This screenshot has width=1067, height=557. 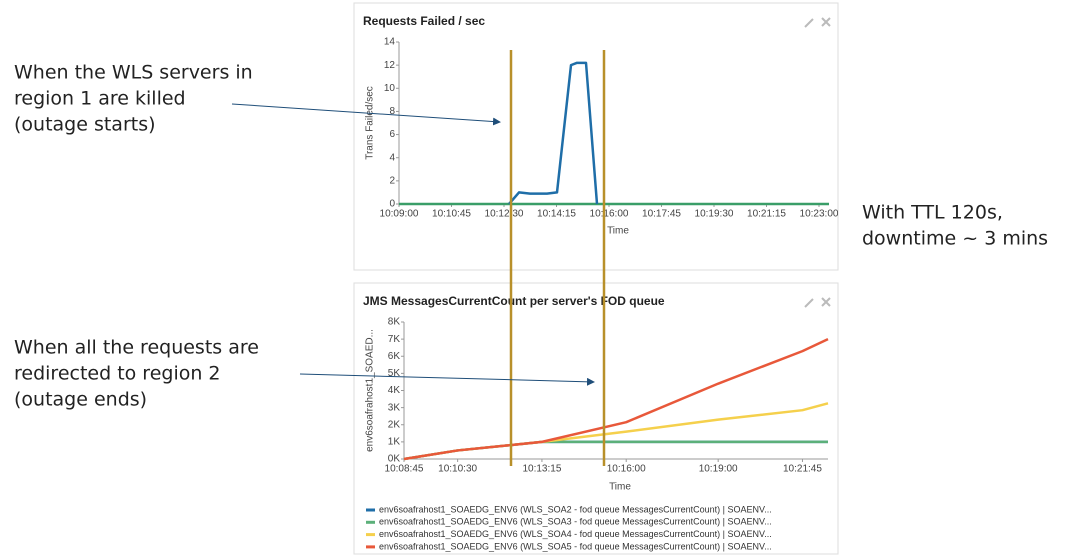 I want to click on y-tick-label: 12, so click(x=390, y=65).